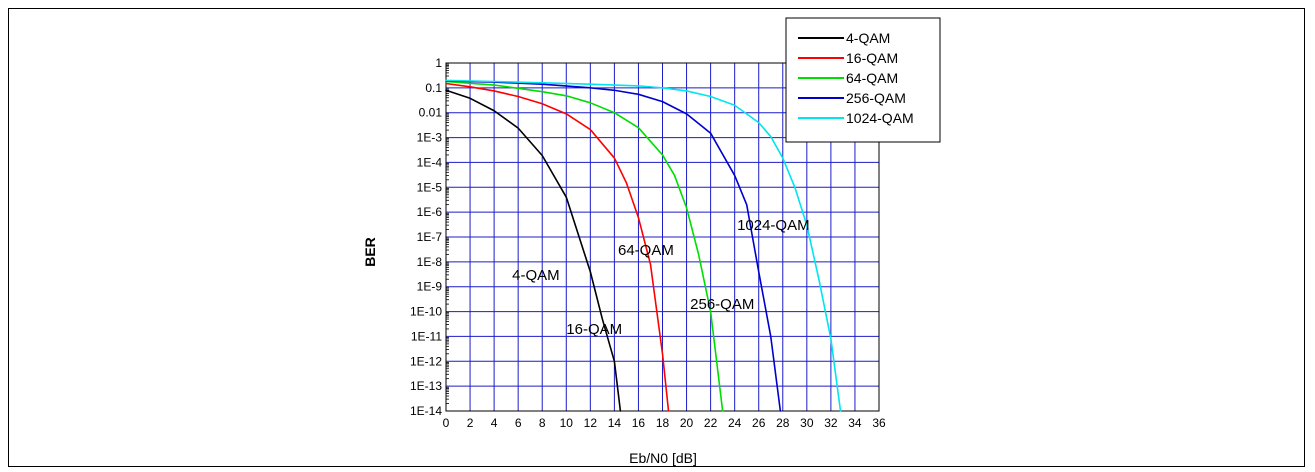 The height and width of the screenshot is (472, 1315). I want to click on y-tick-label: 1E-13, so click(426, 386).